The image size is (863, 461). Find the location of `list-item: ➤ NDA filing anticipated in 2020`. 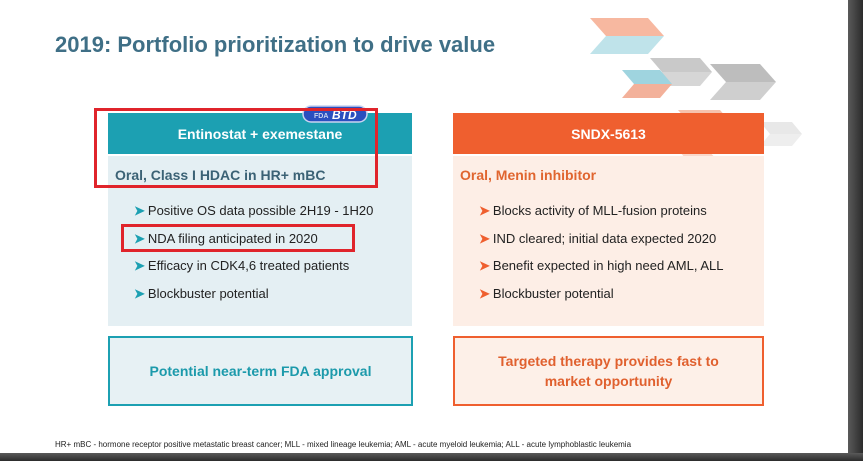

list-item: ➤ NDA filing anticipated in 2020 is located at coordinates (226, 238).